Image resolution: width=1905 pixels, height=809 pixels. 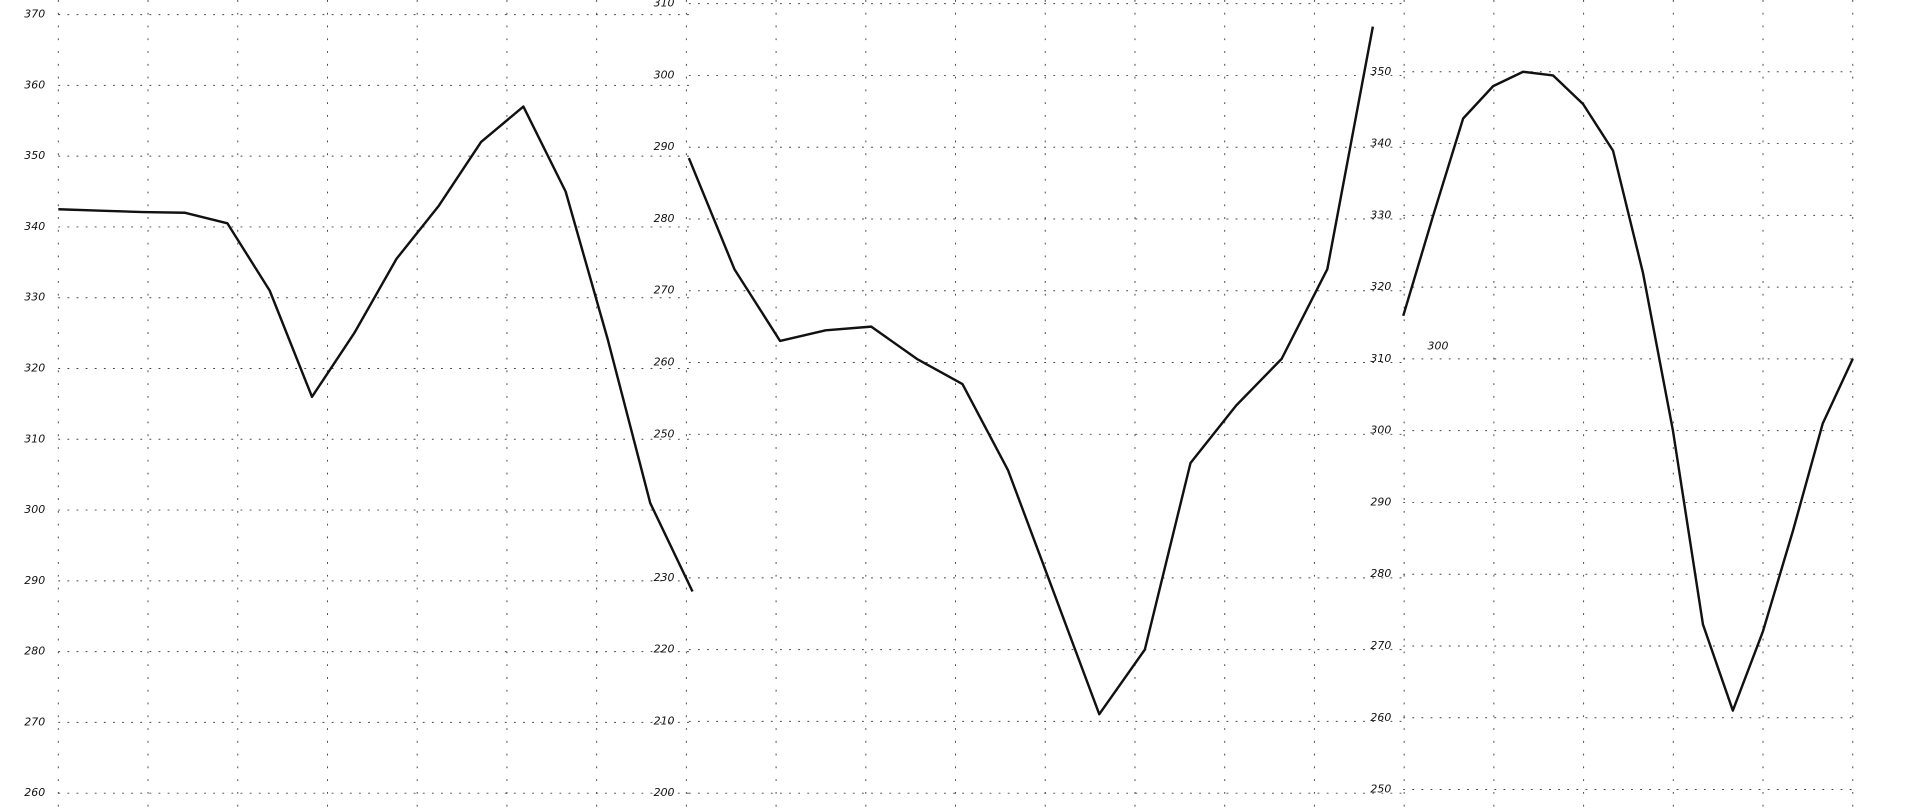 I want to click on y-tick-label: 200, so click(x=664, y=792).